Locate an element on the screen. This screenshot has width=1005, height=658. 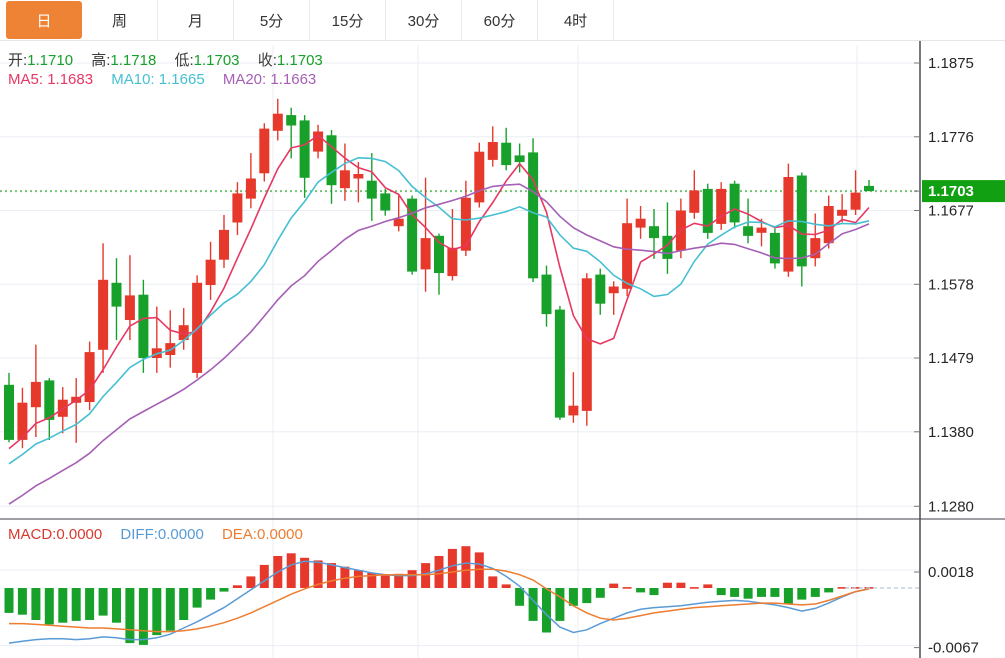
tab-month: 月 is located at coordinates (196, 20).